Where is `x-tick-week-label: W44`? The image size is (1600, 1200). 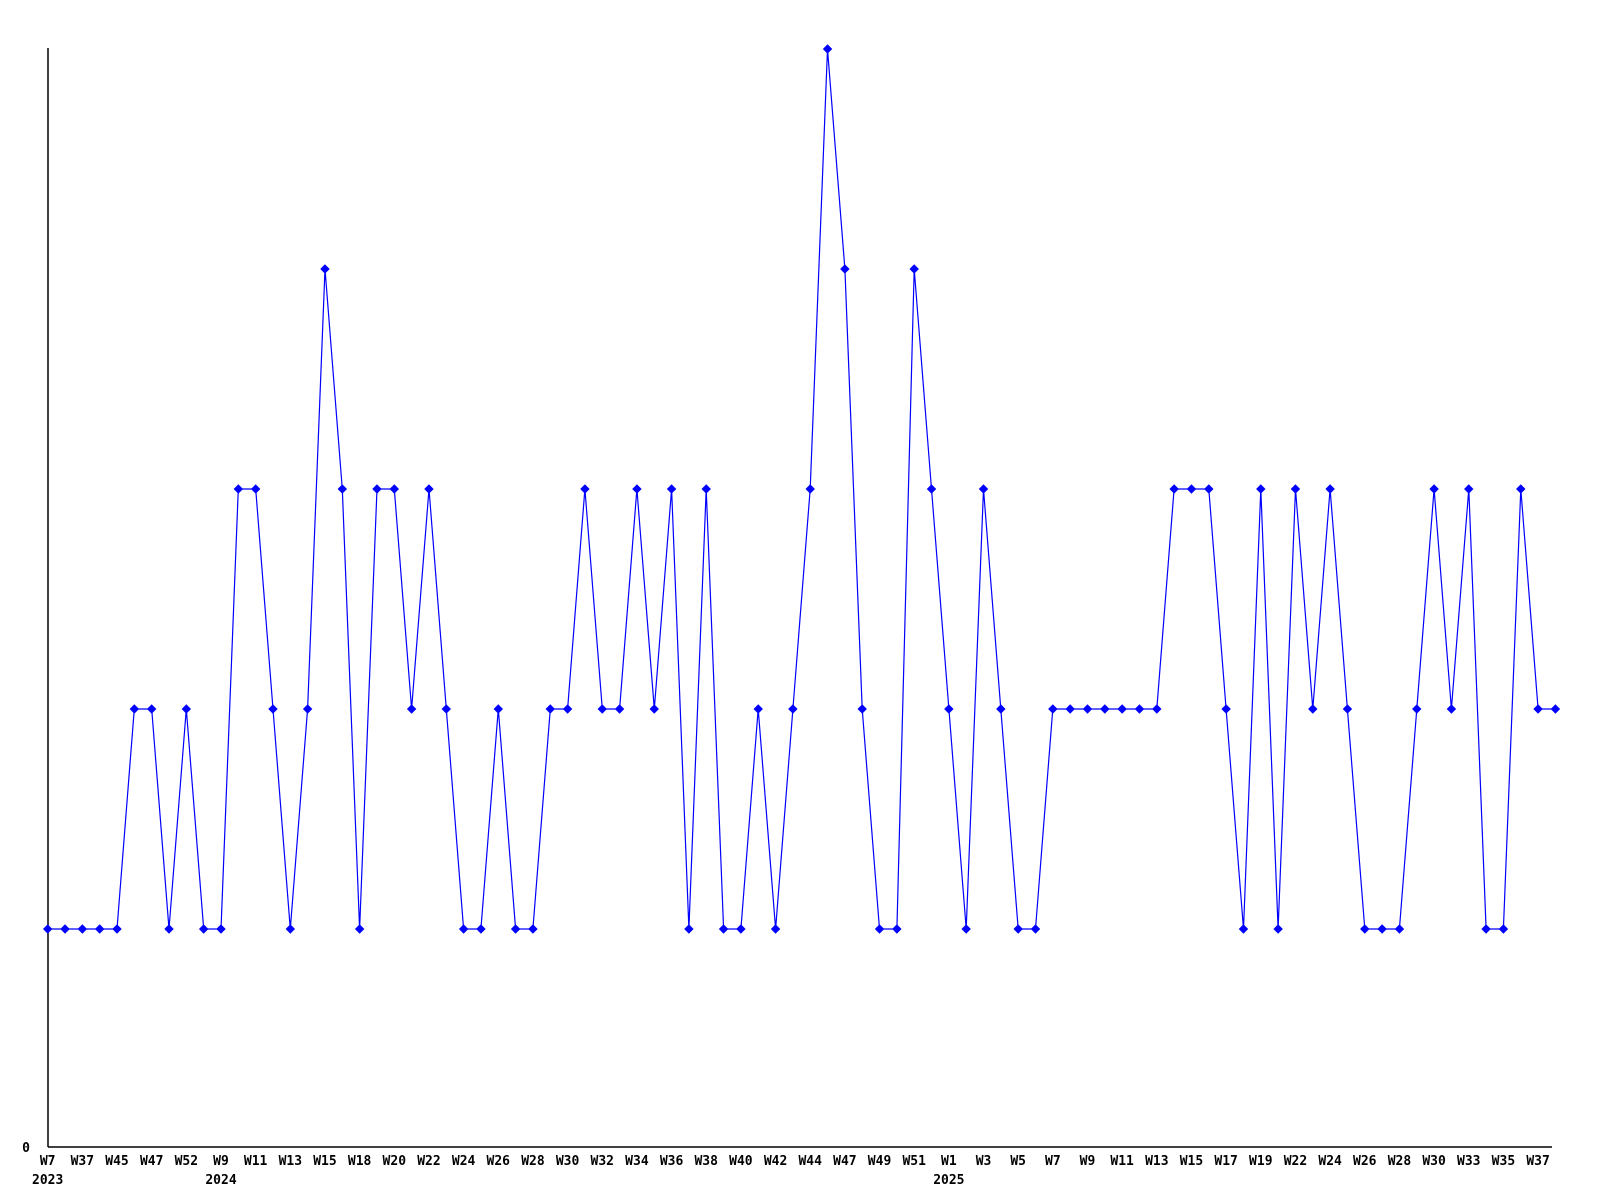
x-tick-week-label: W44 is located at coordinates (810, 1161).